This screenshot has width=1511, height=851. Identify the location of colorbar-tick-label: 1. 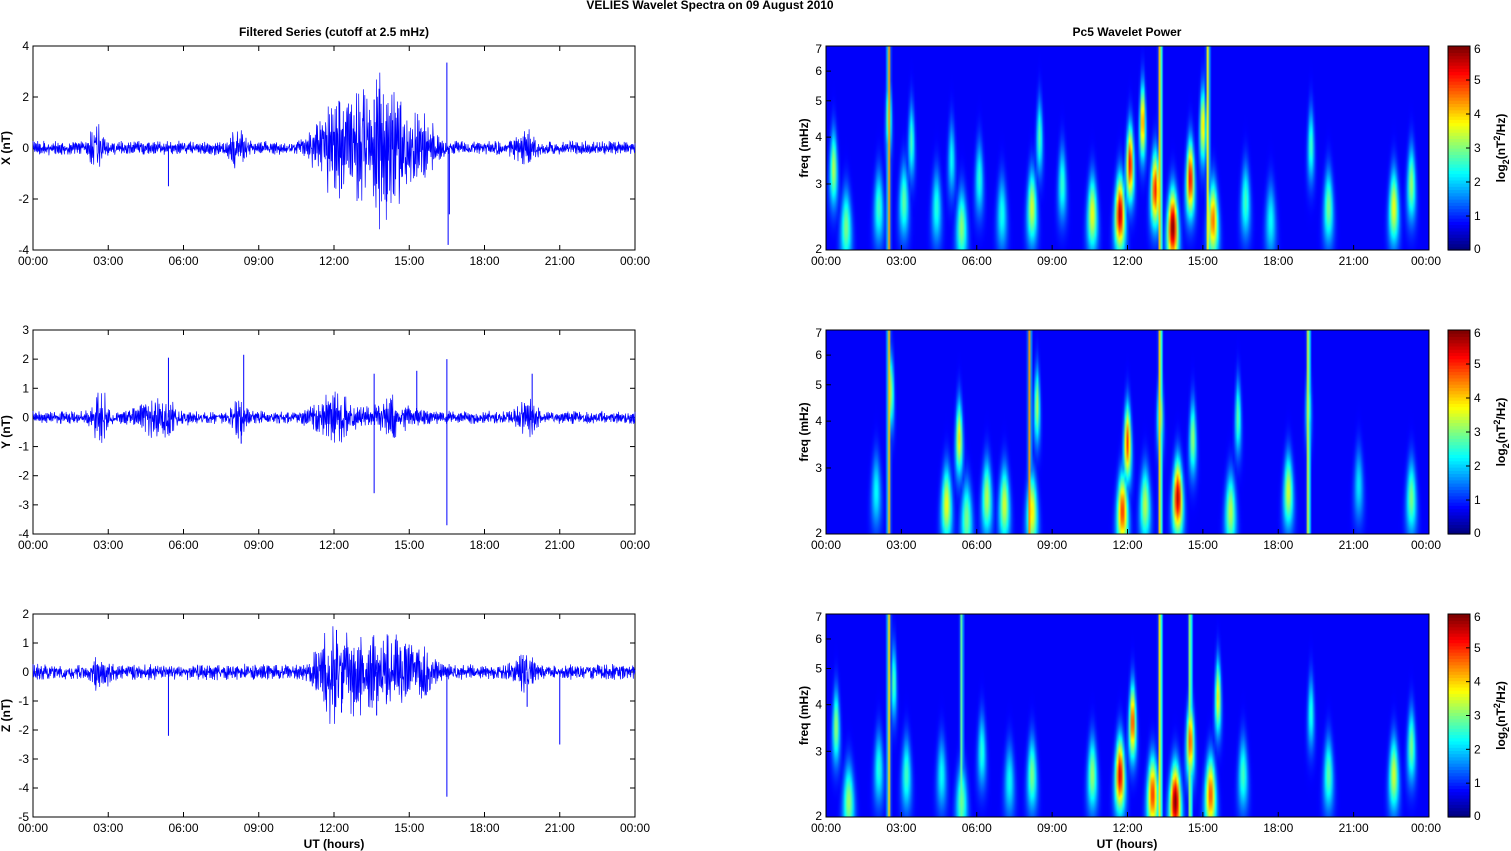
(1477, 216).